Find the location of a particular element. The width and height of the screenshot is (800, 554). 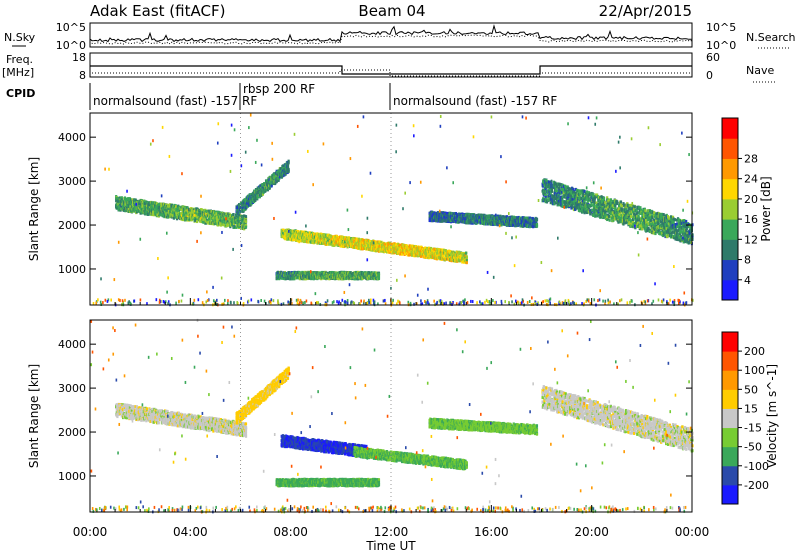

cpid-label: CPID is located at coordinates (20, 93).